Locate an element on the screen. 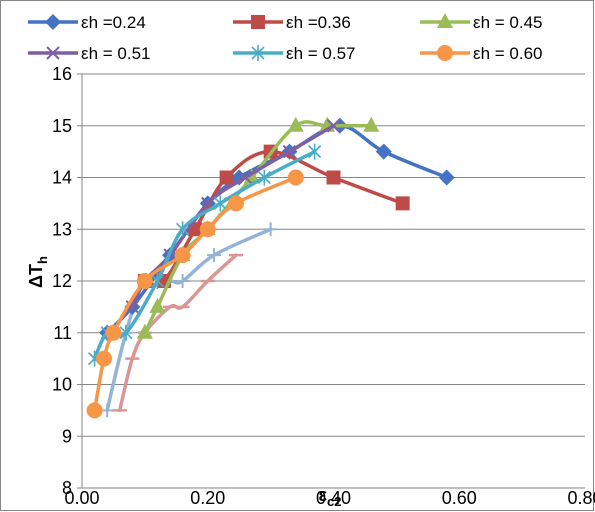 This screenshot has height=512, width=595. y-tick-label: 9 is located at coordinates (67, 436).